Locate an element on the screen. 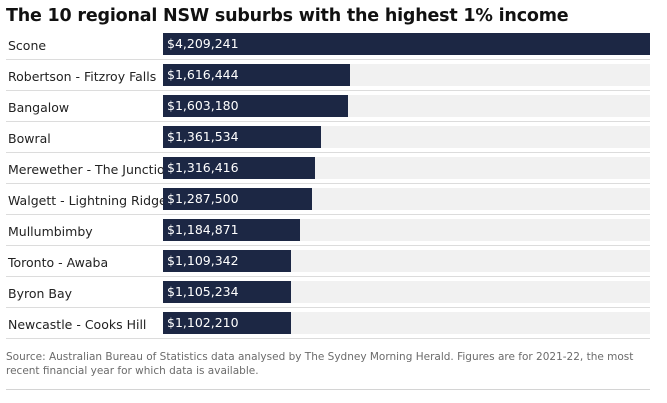  bar-row: Walgett - Lightning Ridge $1,287,500 is located at coordinates (333, 201).